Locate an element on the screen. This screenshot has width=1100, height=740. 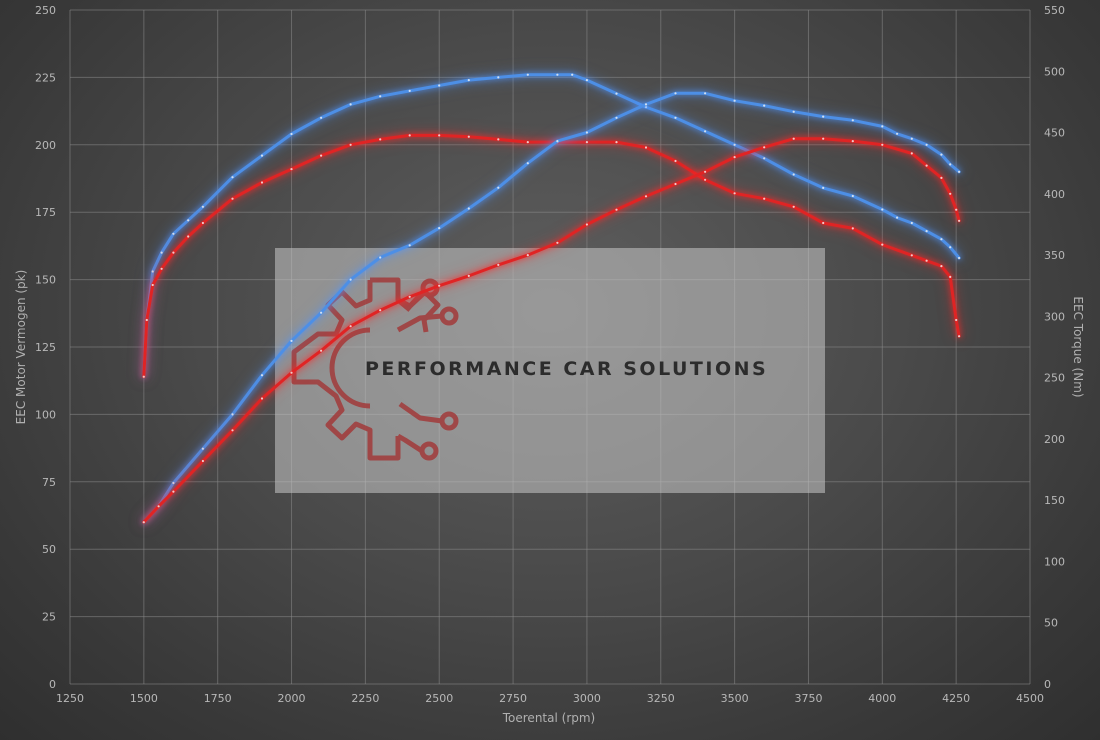
x-tick-label: 2750 is located at coordinates (513, 698).